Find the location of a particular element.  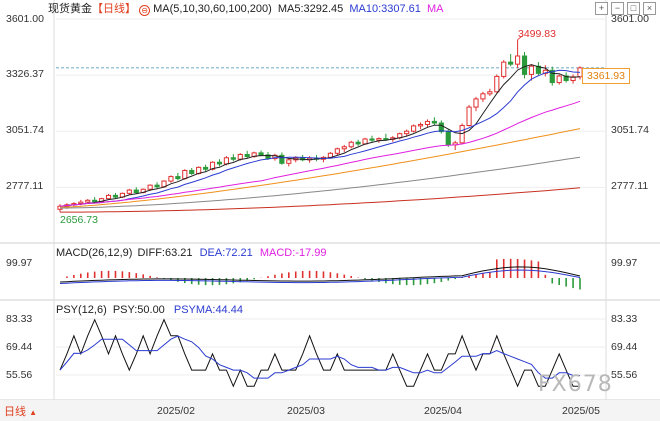

macd-dea-value: DEA:72.21 is located at coordinates (226, 253).